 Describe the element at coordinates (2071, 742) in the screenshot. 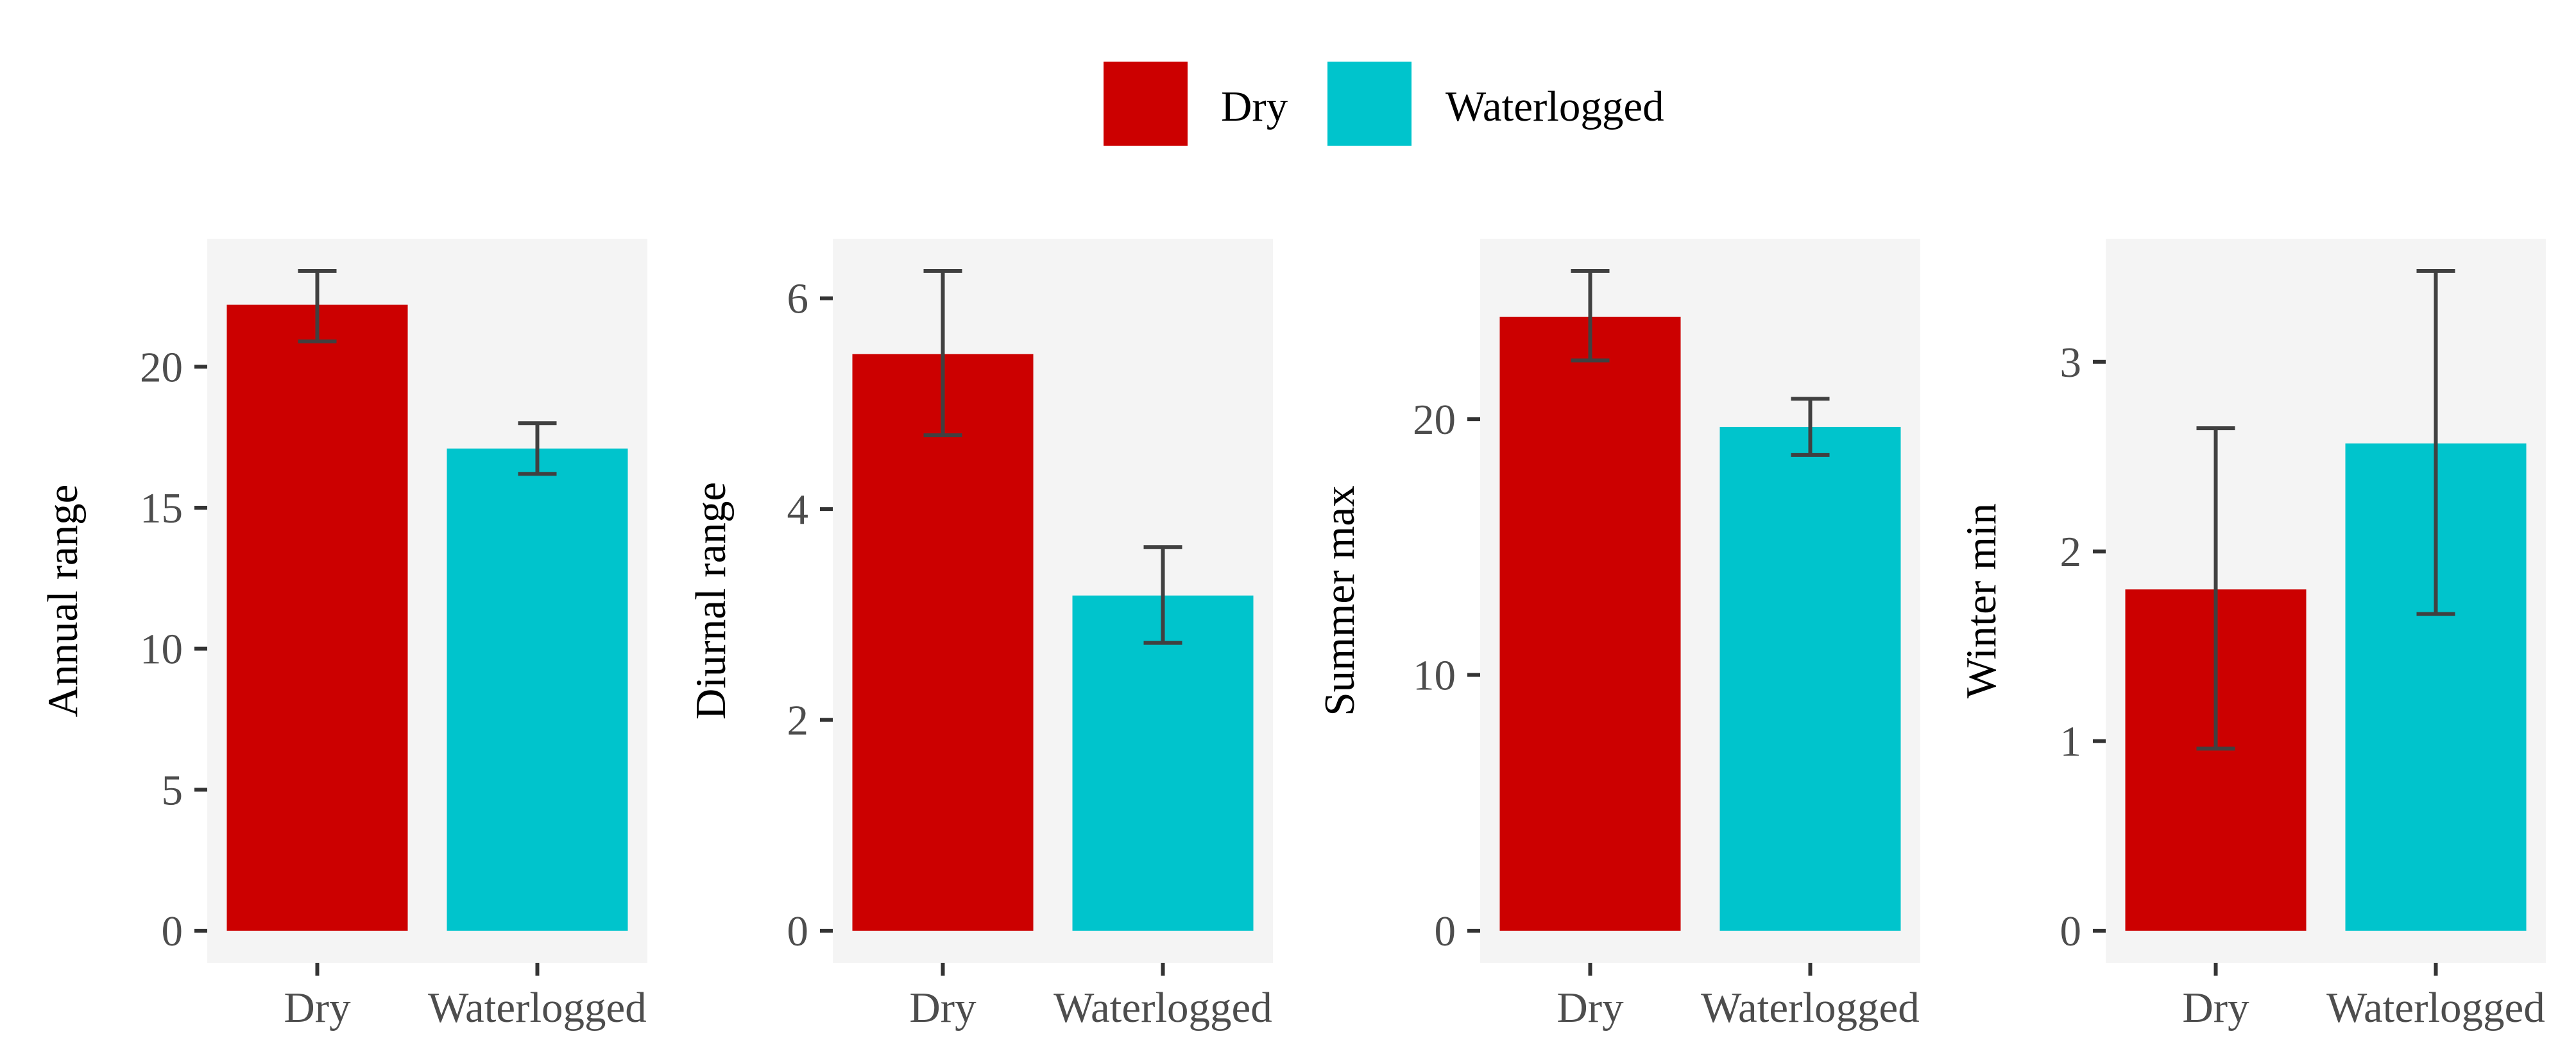

I see `y-tick-label: 1` at that location.